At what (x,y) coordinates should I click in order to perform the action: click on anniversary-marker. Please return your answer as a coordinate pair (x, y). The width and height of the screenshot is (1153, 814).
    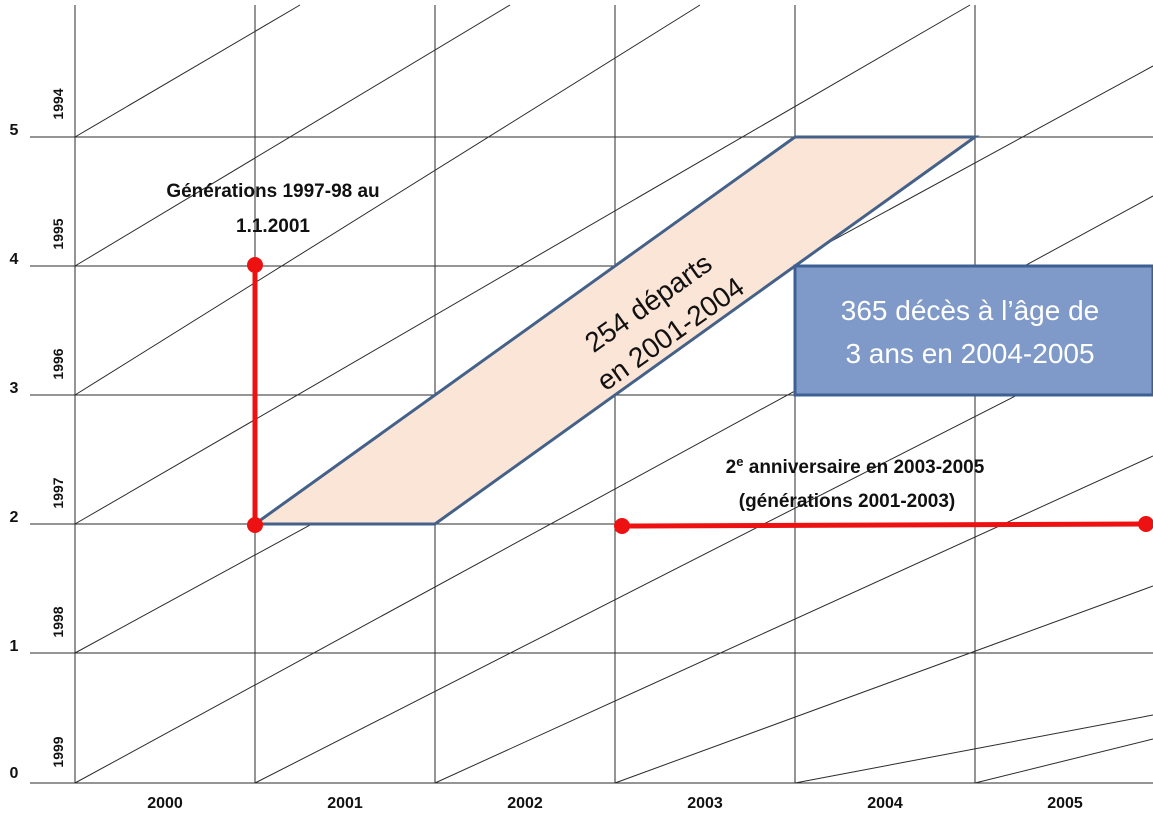
    Looking at the image, I should click on (883, 525).